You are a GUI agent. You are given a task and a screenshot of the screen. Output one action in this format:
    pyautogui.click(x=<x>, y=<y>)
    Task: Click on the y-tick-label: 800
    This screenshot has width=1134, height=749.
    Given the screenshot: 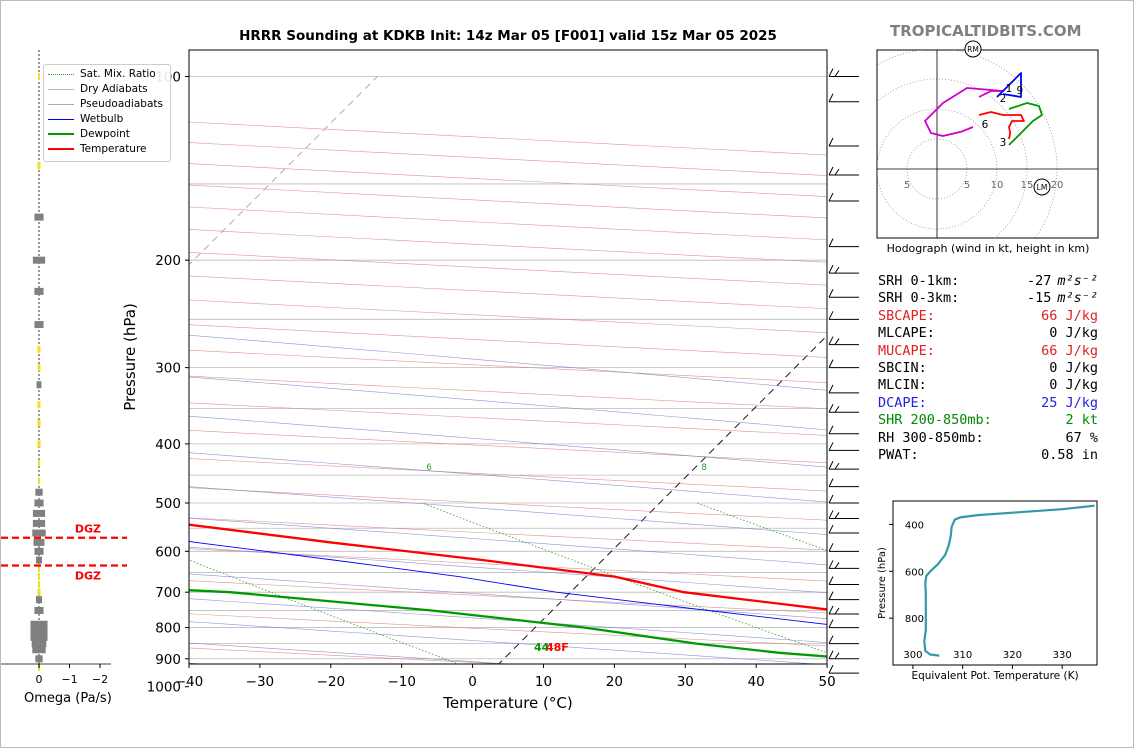 What is the action you would take?
    pyautogui.click(x=168, y=629)
    